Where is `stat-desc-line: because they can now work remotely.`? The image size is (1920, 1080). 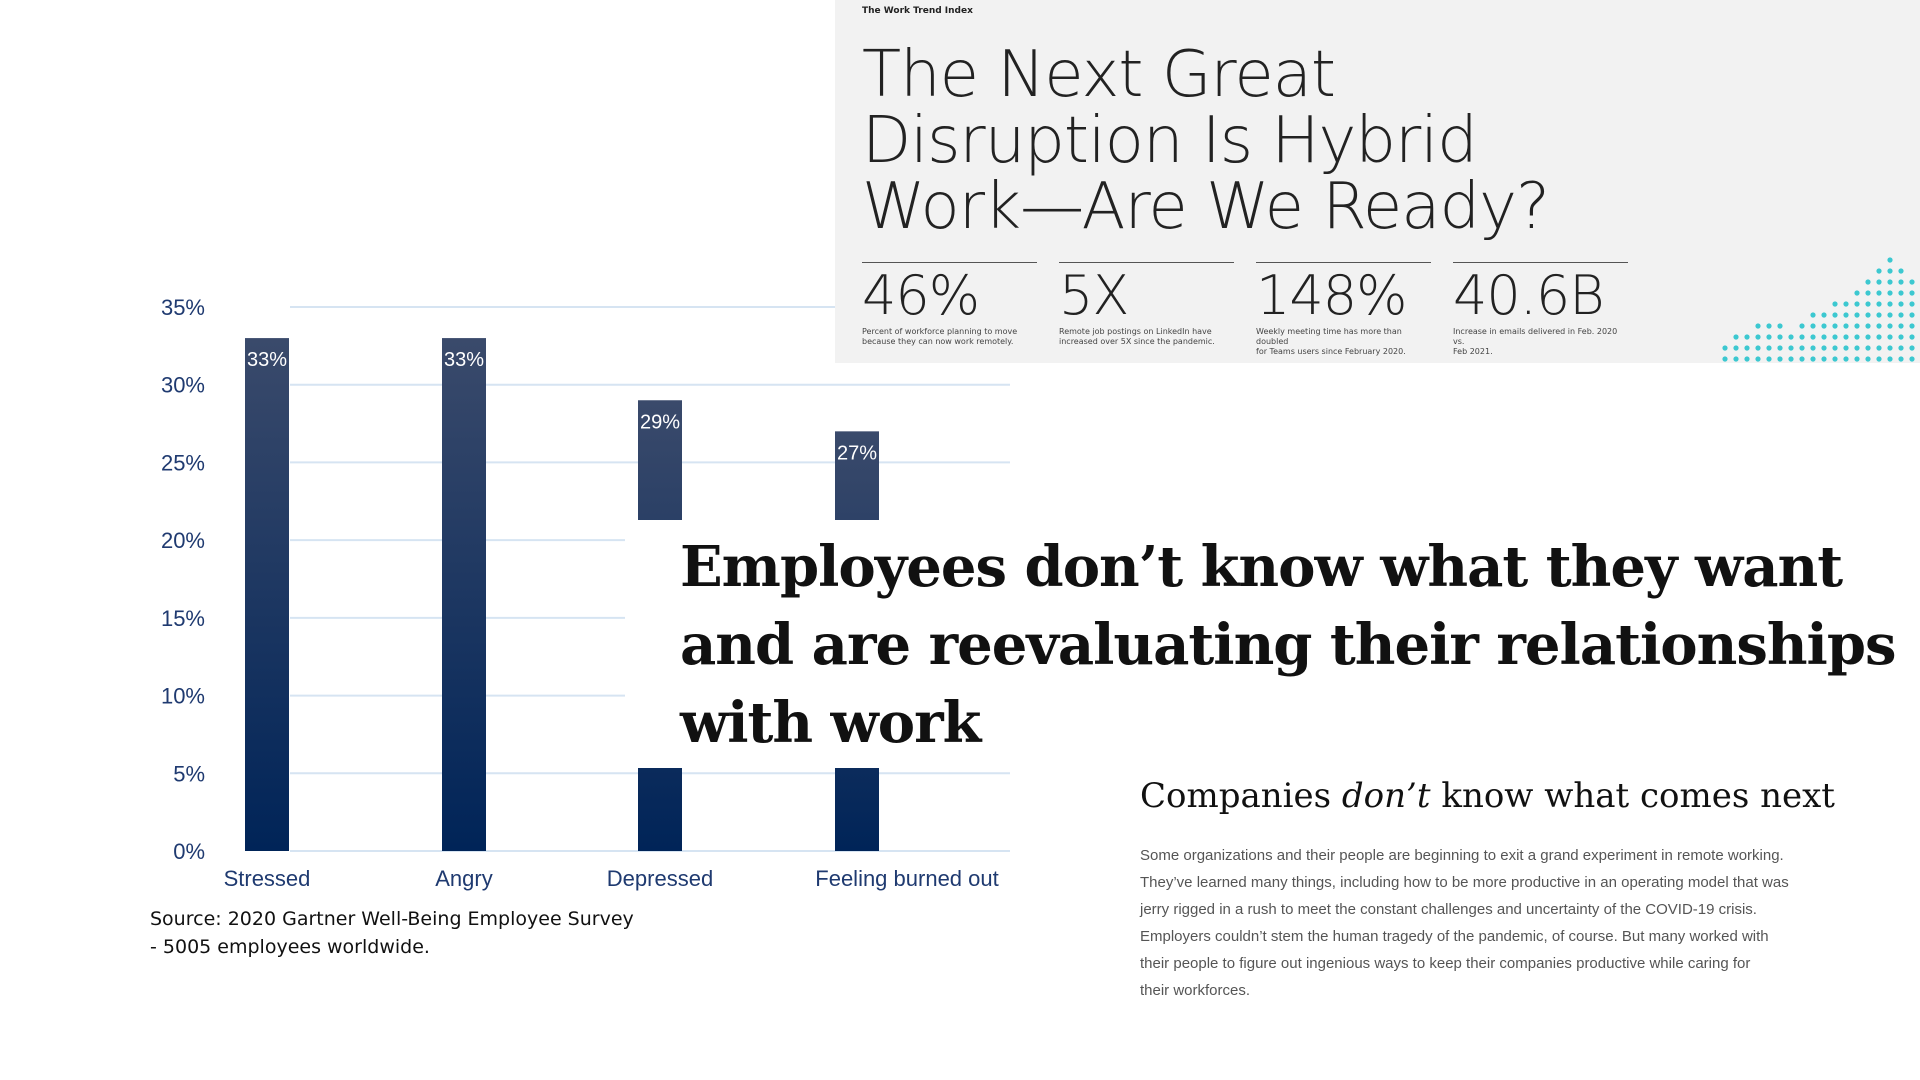 stat-desc-line: because they can now work remotely. is located at coordinates (938, 341).